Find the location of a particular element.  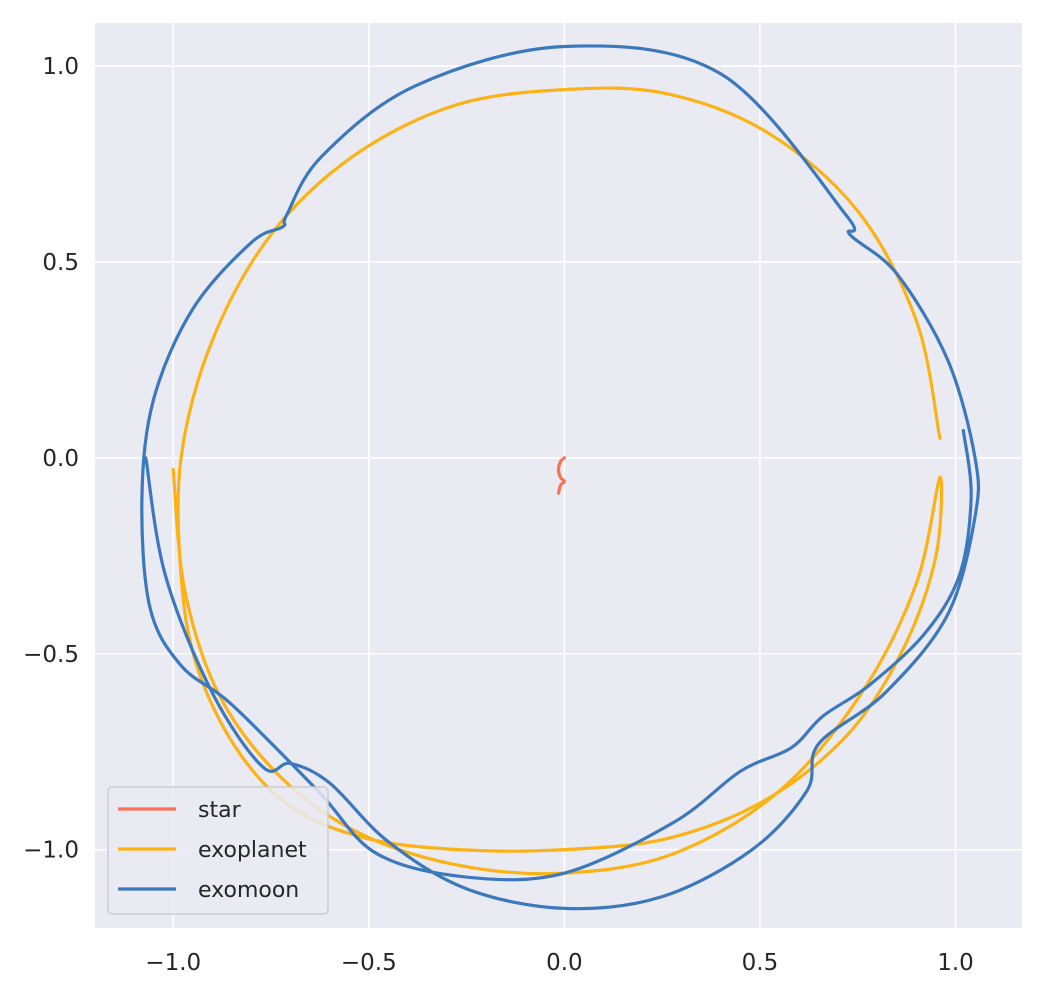

x-tick-label: −0.5 is located at coordinates (369, 963).